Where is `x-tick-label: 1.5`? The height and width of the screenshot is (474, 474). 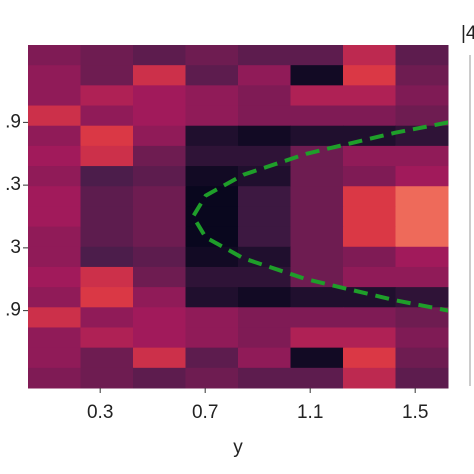
x-tick-label: 1.5 is located at coordinates (415, 412).